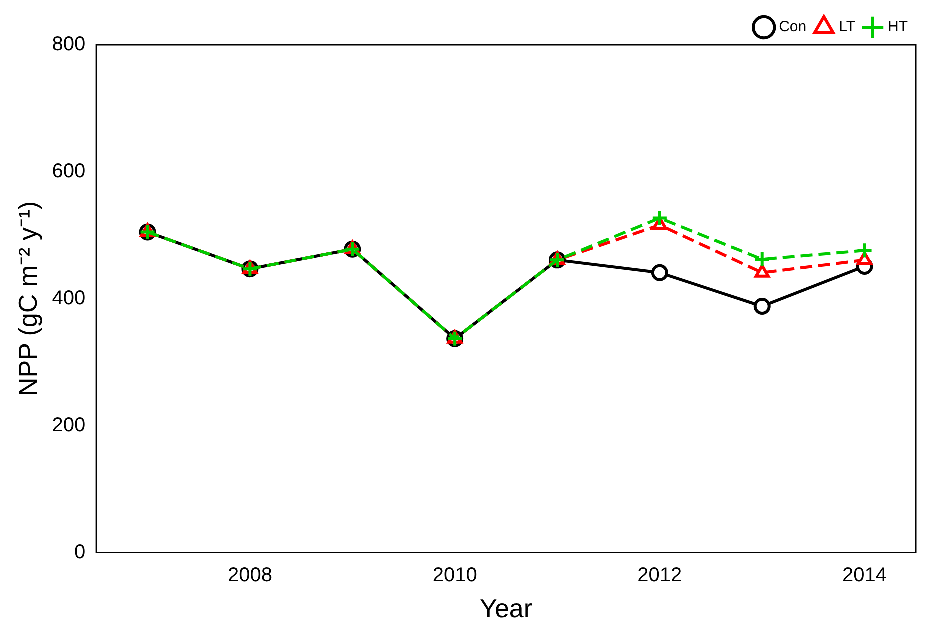  Describe the element at coordinates (865, 575) in the screenshot. I see `x-tick-label: 2014` at that location.